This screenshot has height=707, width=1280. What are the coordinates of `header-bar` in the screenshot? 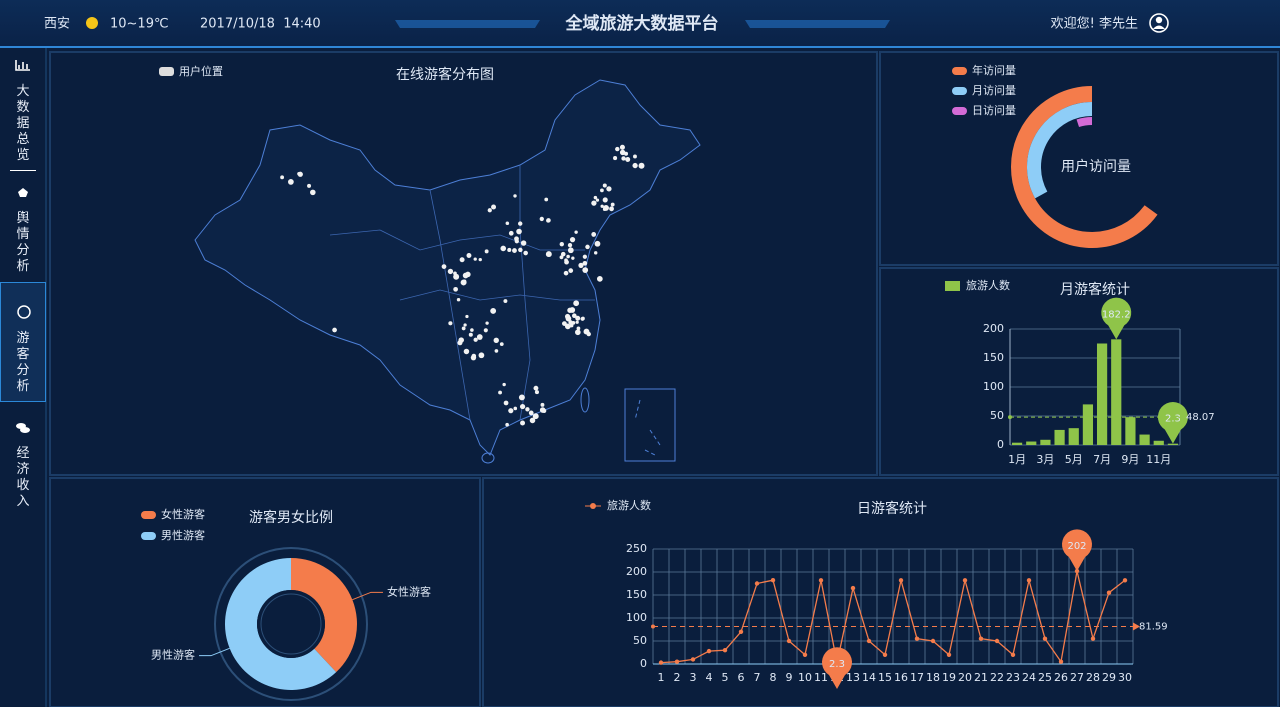 It's located at (640, 23).